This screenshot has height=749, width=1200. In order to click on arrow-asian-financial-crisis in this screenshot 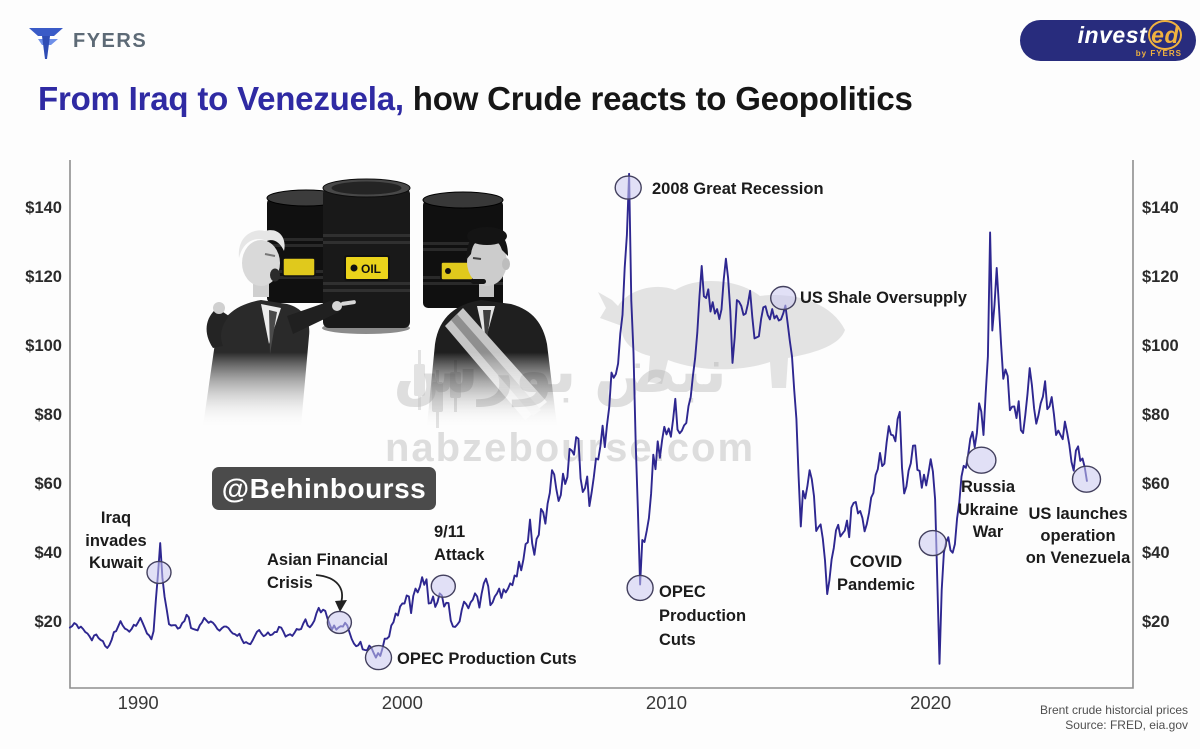, I will do `click(329, 589)`.